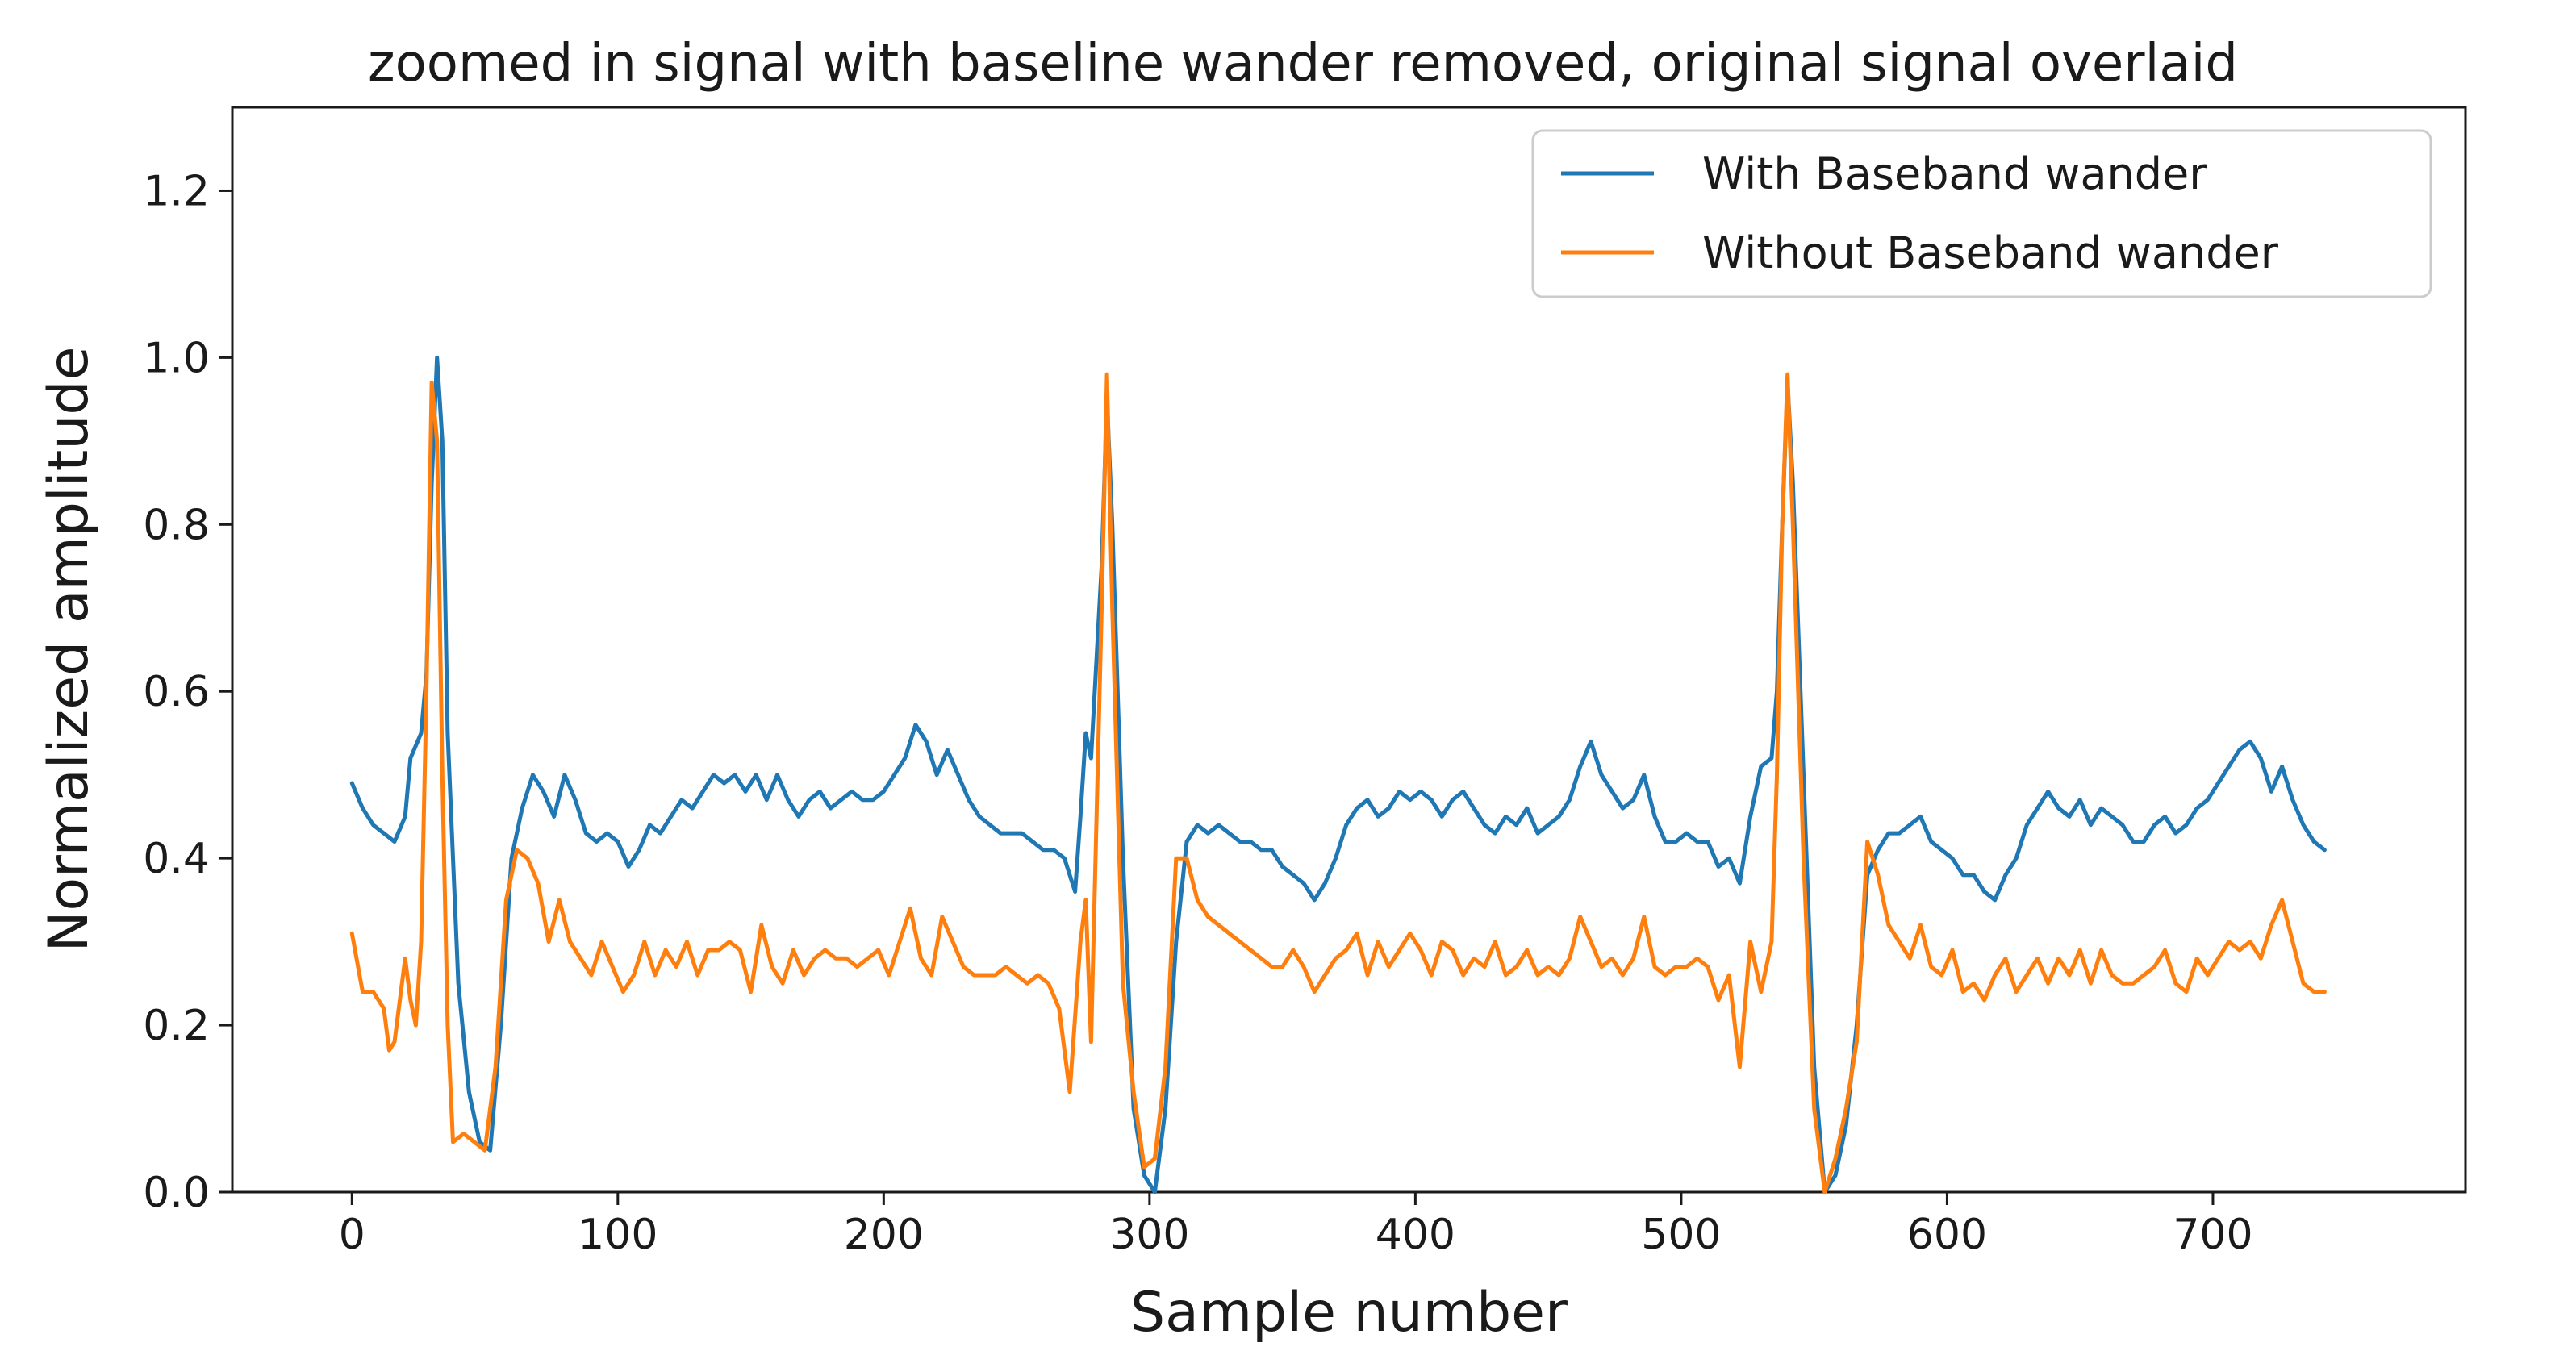  I want to click on y-tick-label: 0.6, so click(176, 692).